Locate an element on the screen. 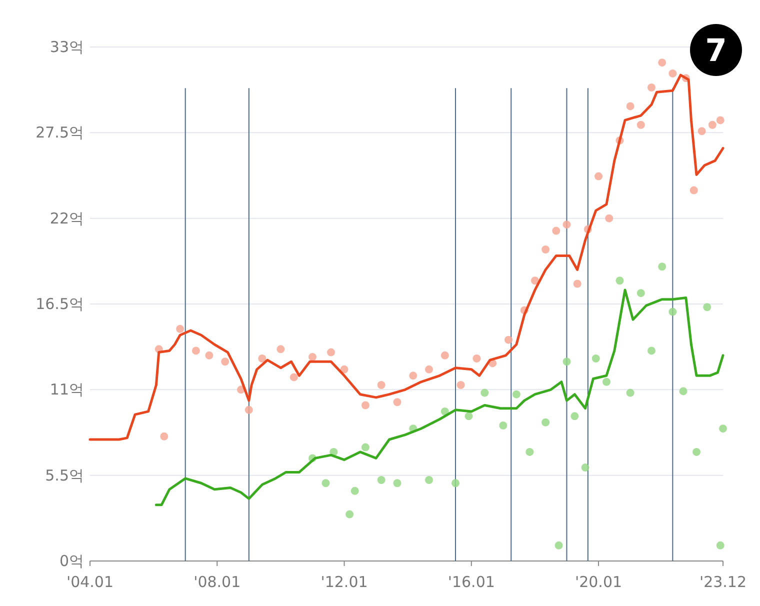  x-tick-label: '12.01 is located at coordinates (344, 582).